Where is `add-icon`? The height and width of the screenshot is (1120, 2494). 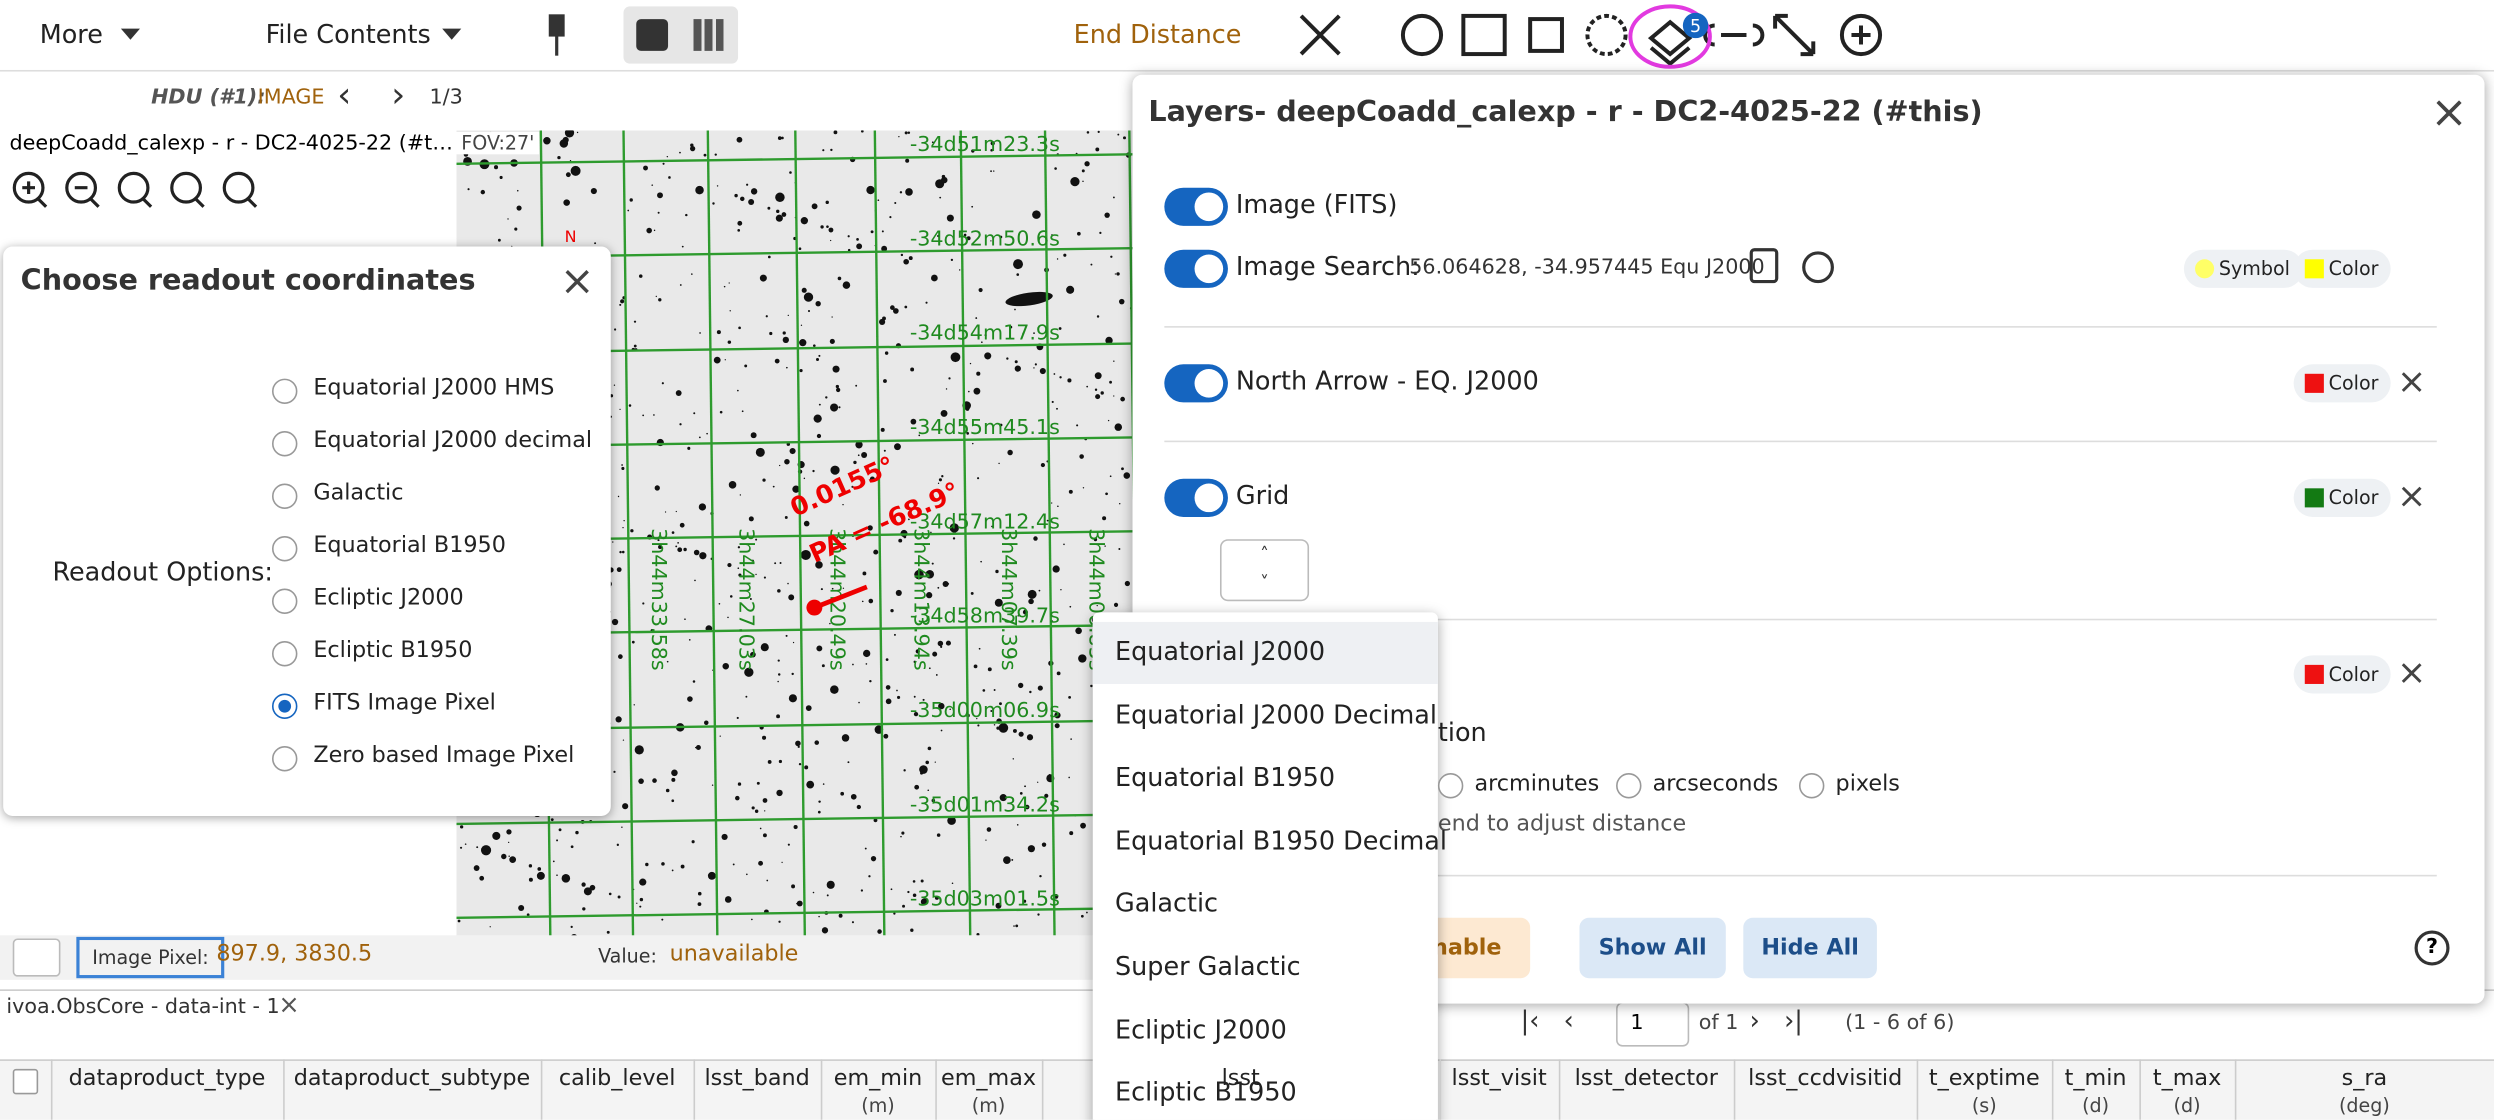 add-icon is located at coordinates (1861, 35).